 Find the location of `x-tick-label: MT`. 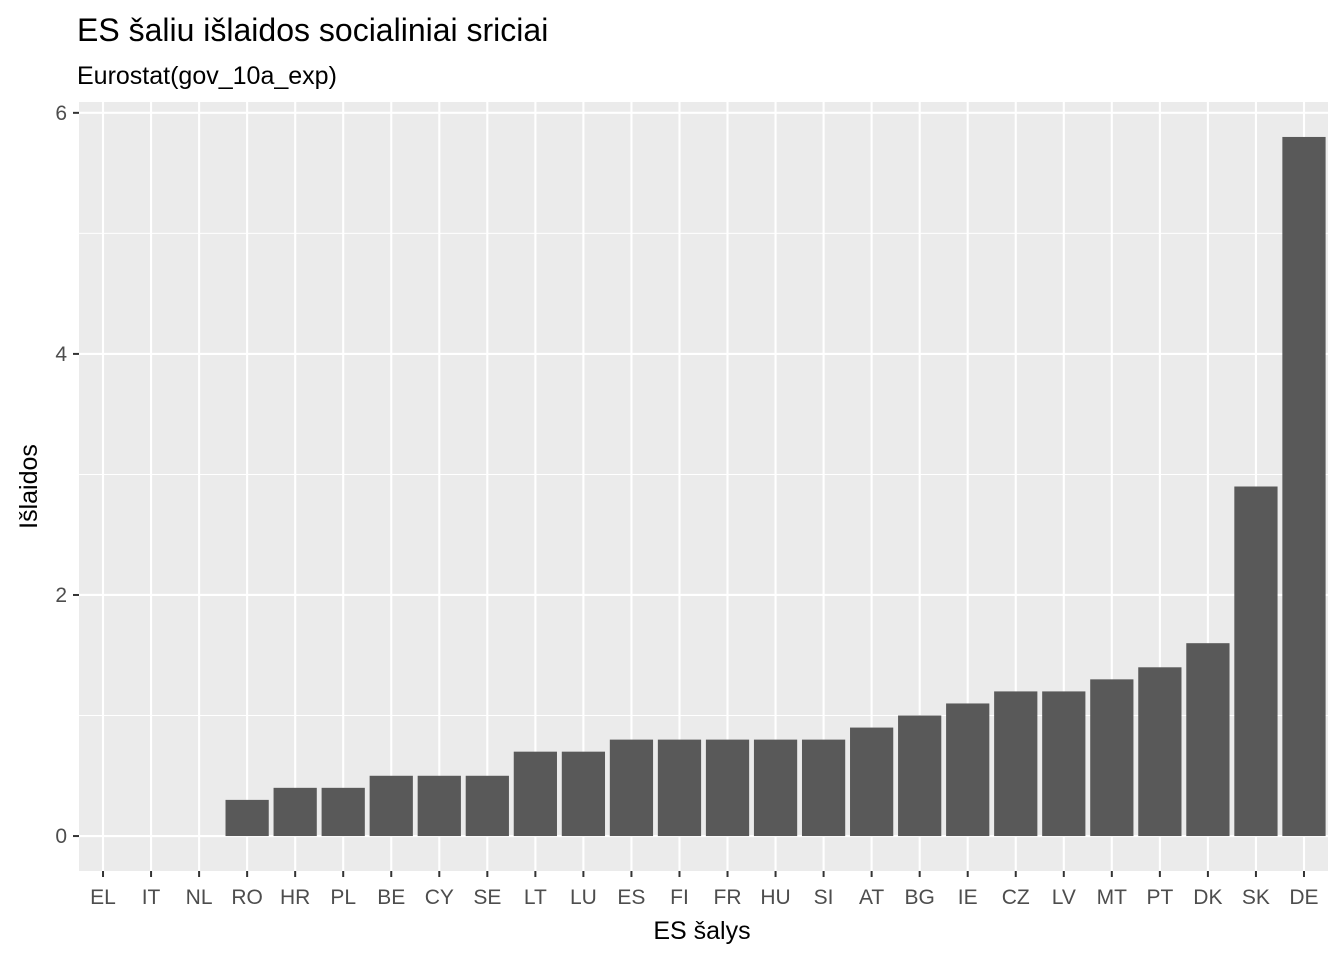

x-tick-label: MT is located at coordinates (1112, 897).